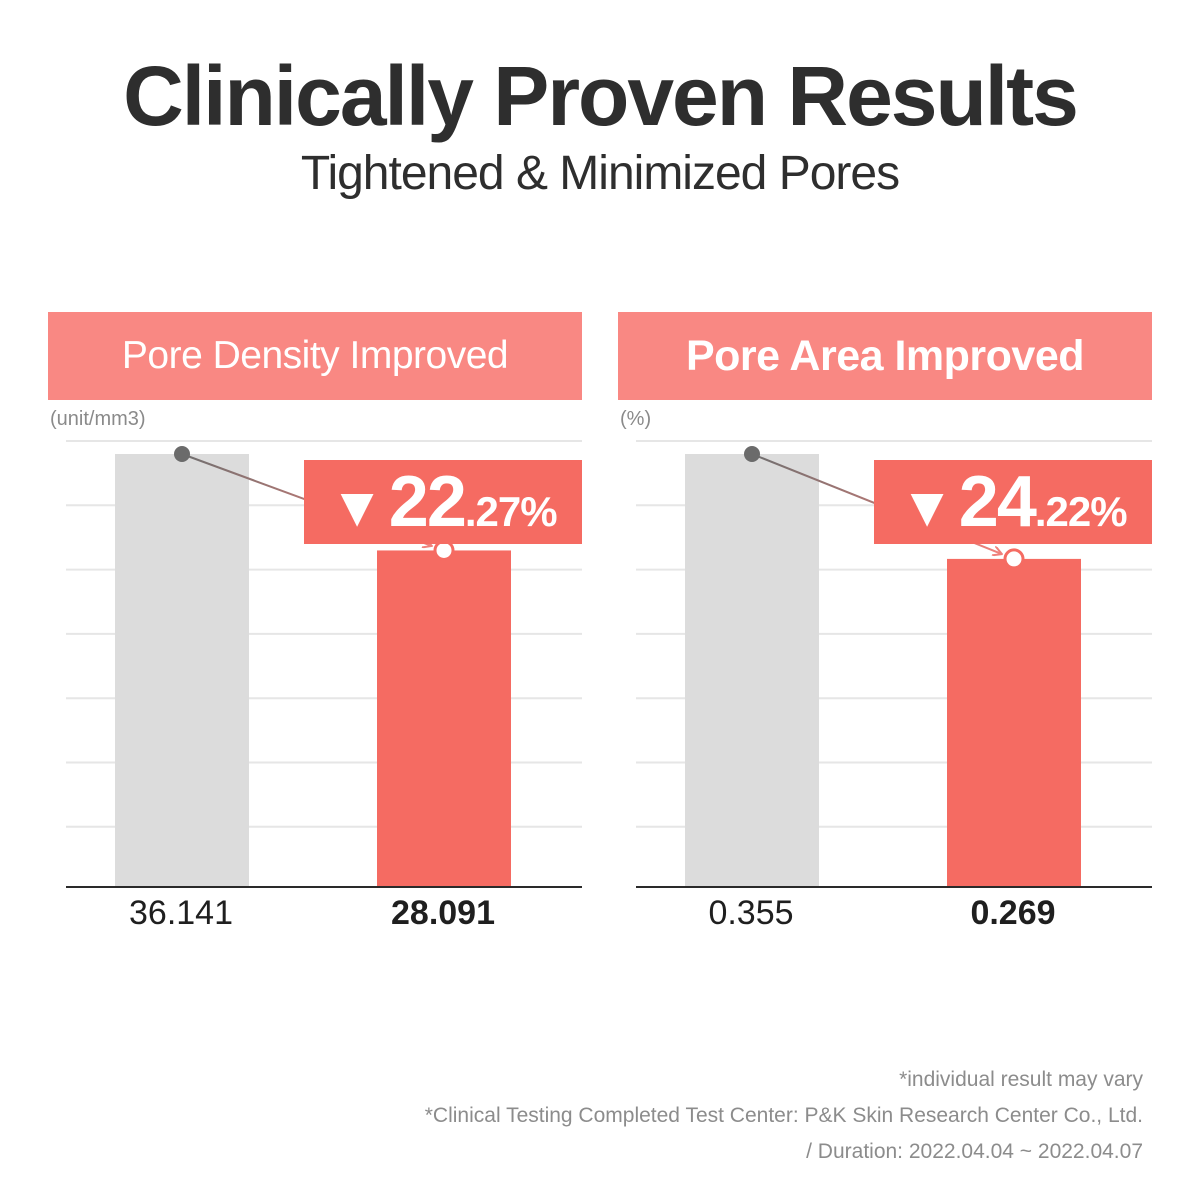  I want to click on y-axis-unit: (unit/mm3), so click(98, 419).